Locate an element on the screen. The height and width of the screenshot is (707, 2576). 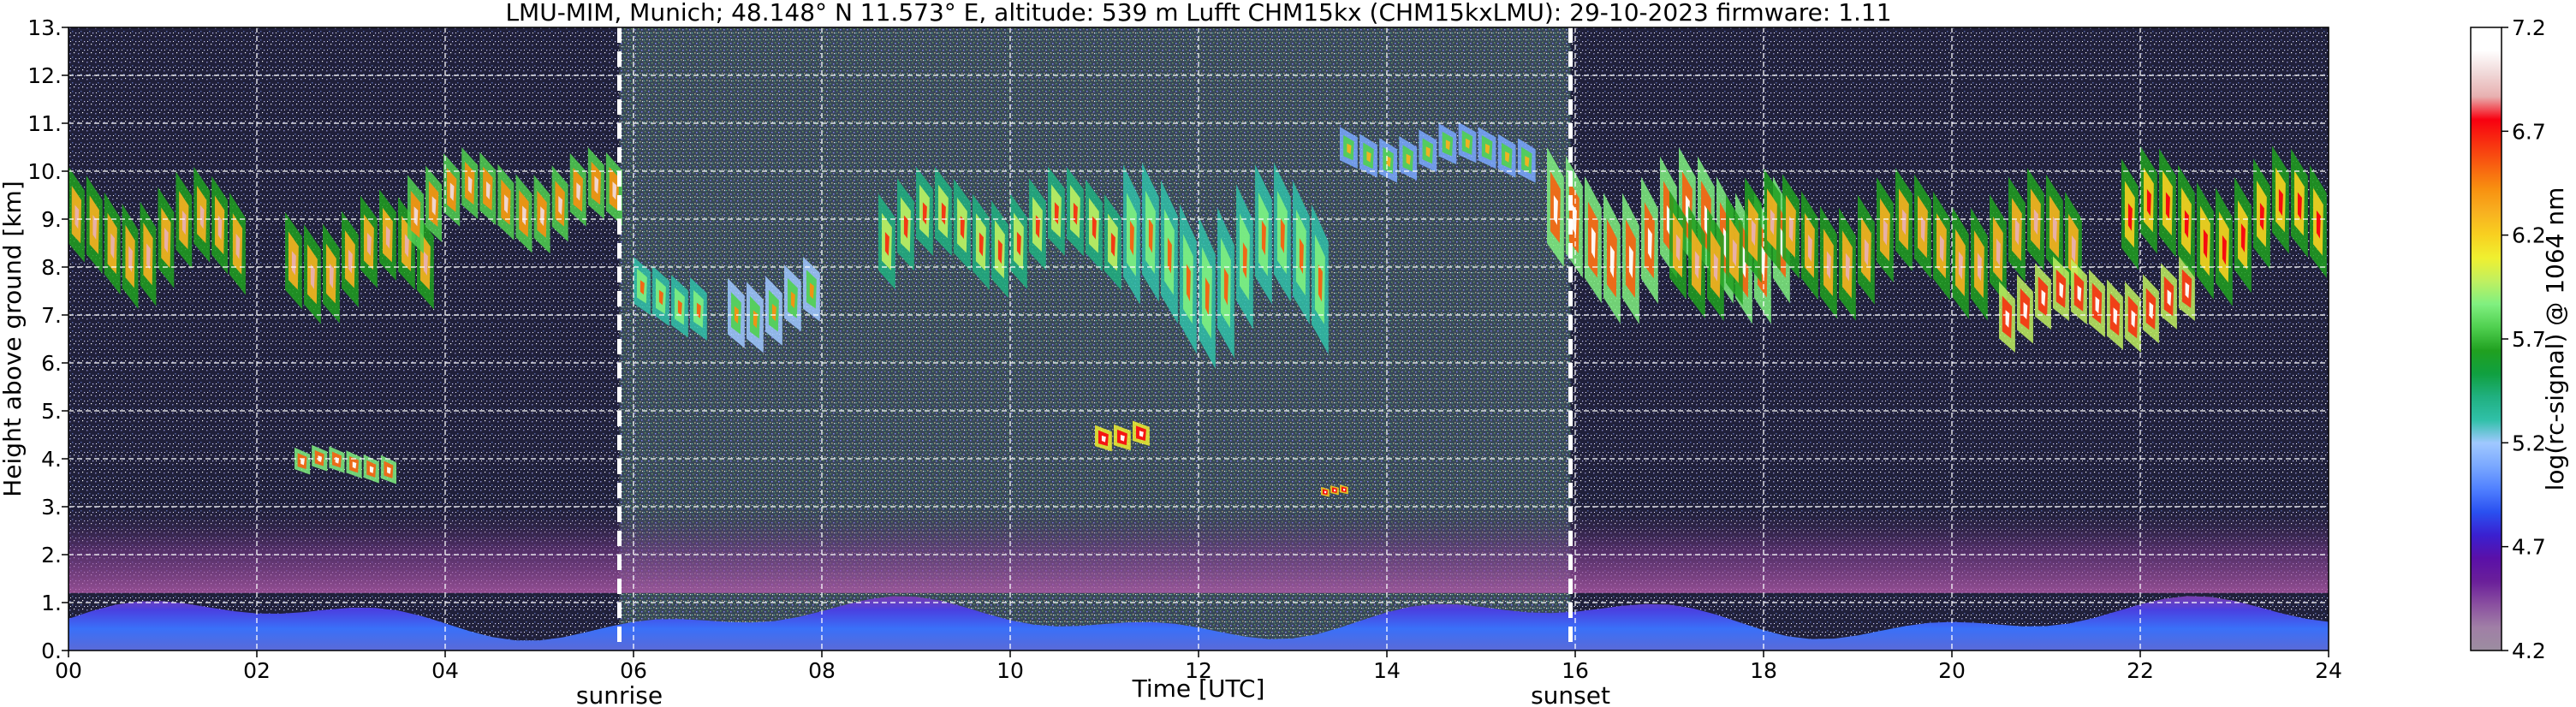
y-tick-label: 4. is located at coordinates (51, 459).